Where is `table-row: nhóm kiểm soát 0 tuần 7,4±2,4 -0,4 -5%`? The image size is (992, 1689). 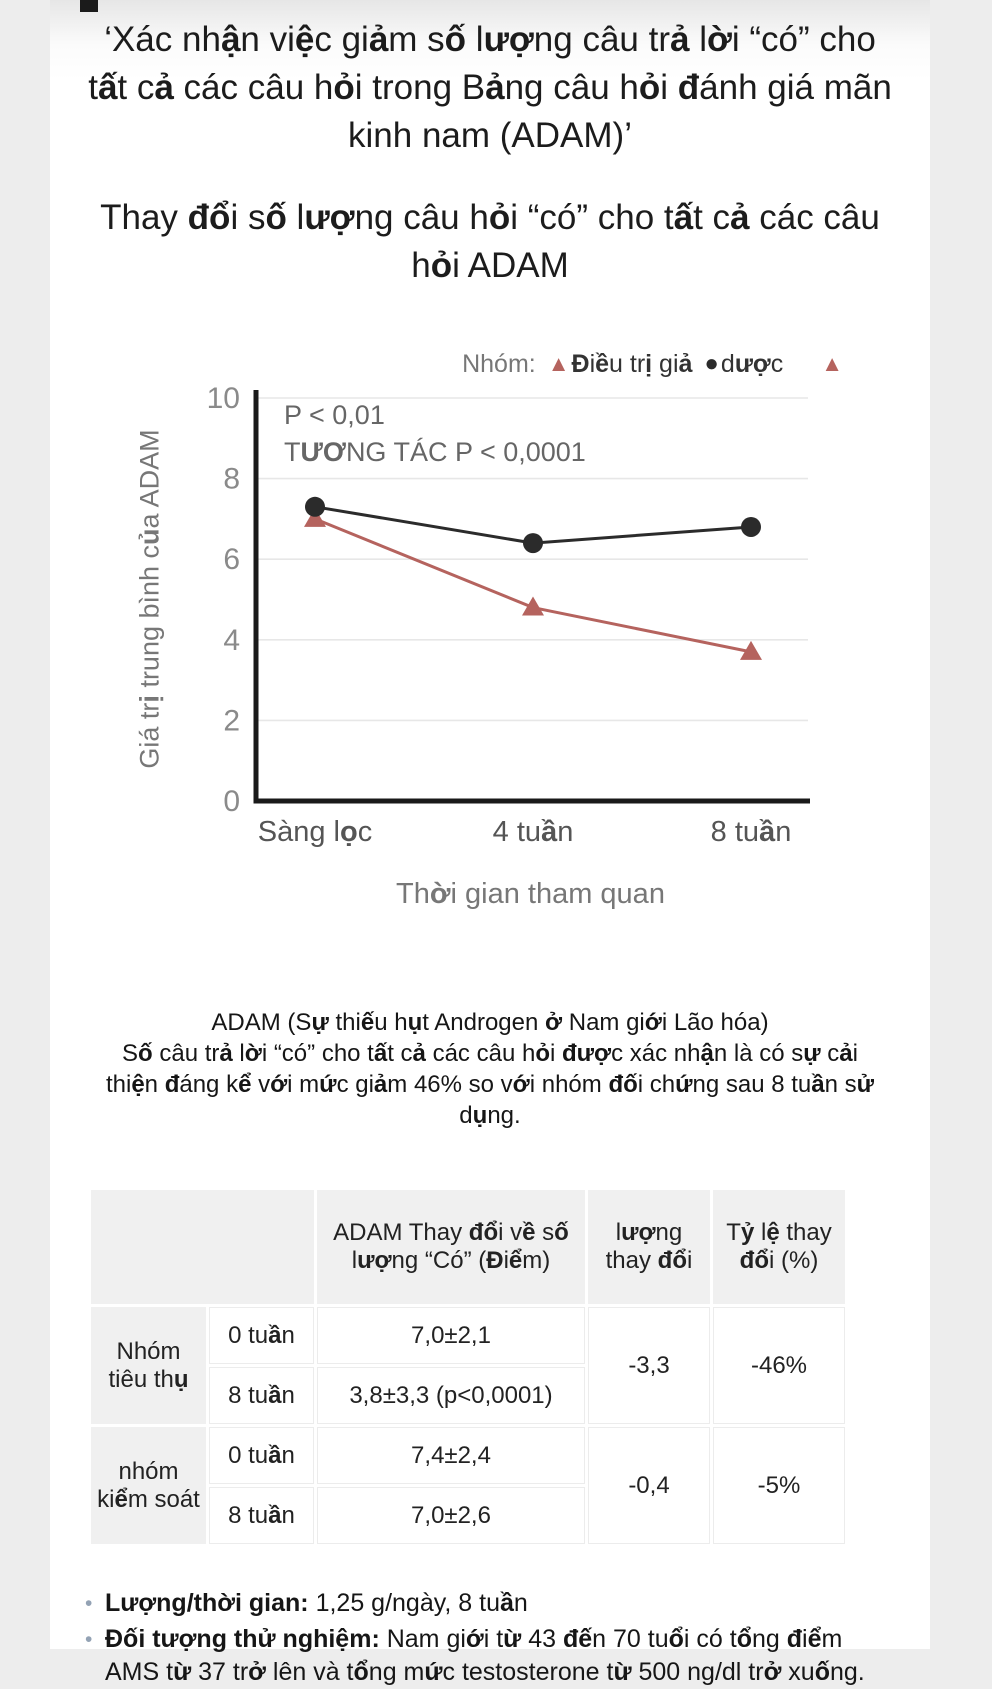
table-row: nhóm kiểm soát 0 tuần 7,4±2,4 -0,4 -5% is located at coordinates (468, 1485).